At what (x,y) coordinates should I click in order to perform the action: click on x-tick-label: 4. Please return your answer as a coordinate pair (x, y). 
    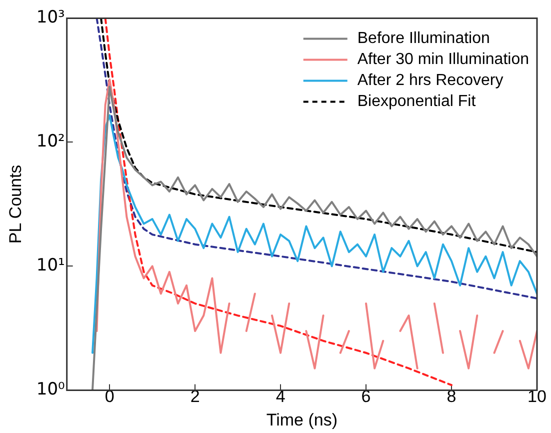
    Looking at the image, I should click on (281, 396).